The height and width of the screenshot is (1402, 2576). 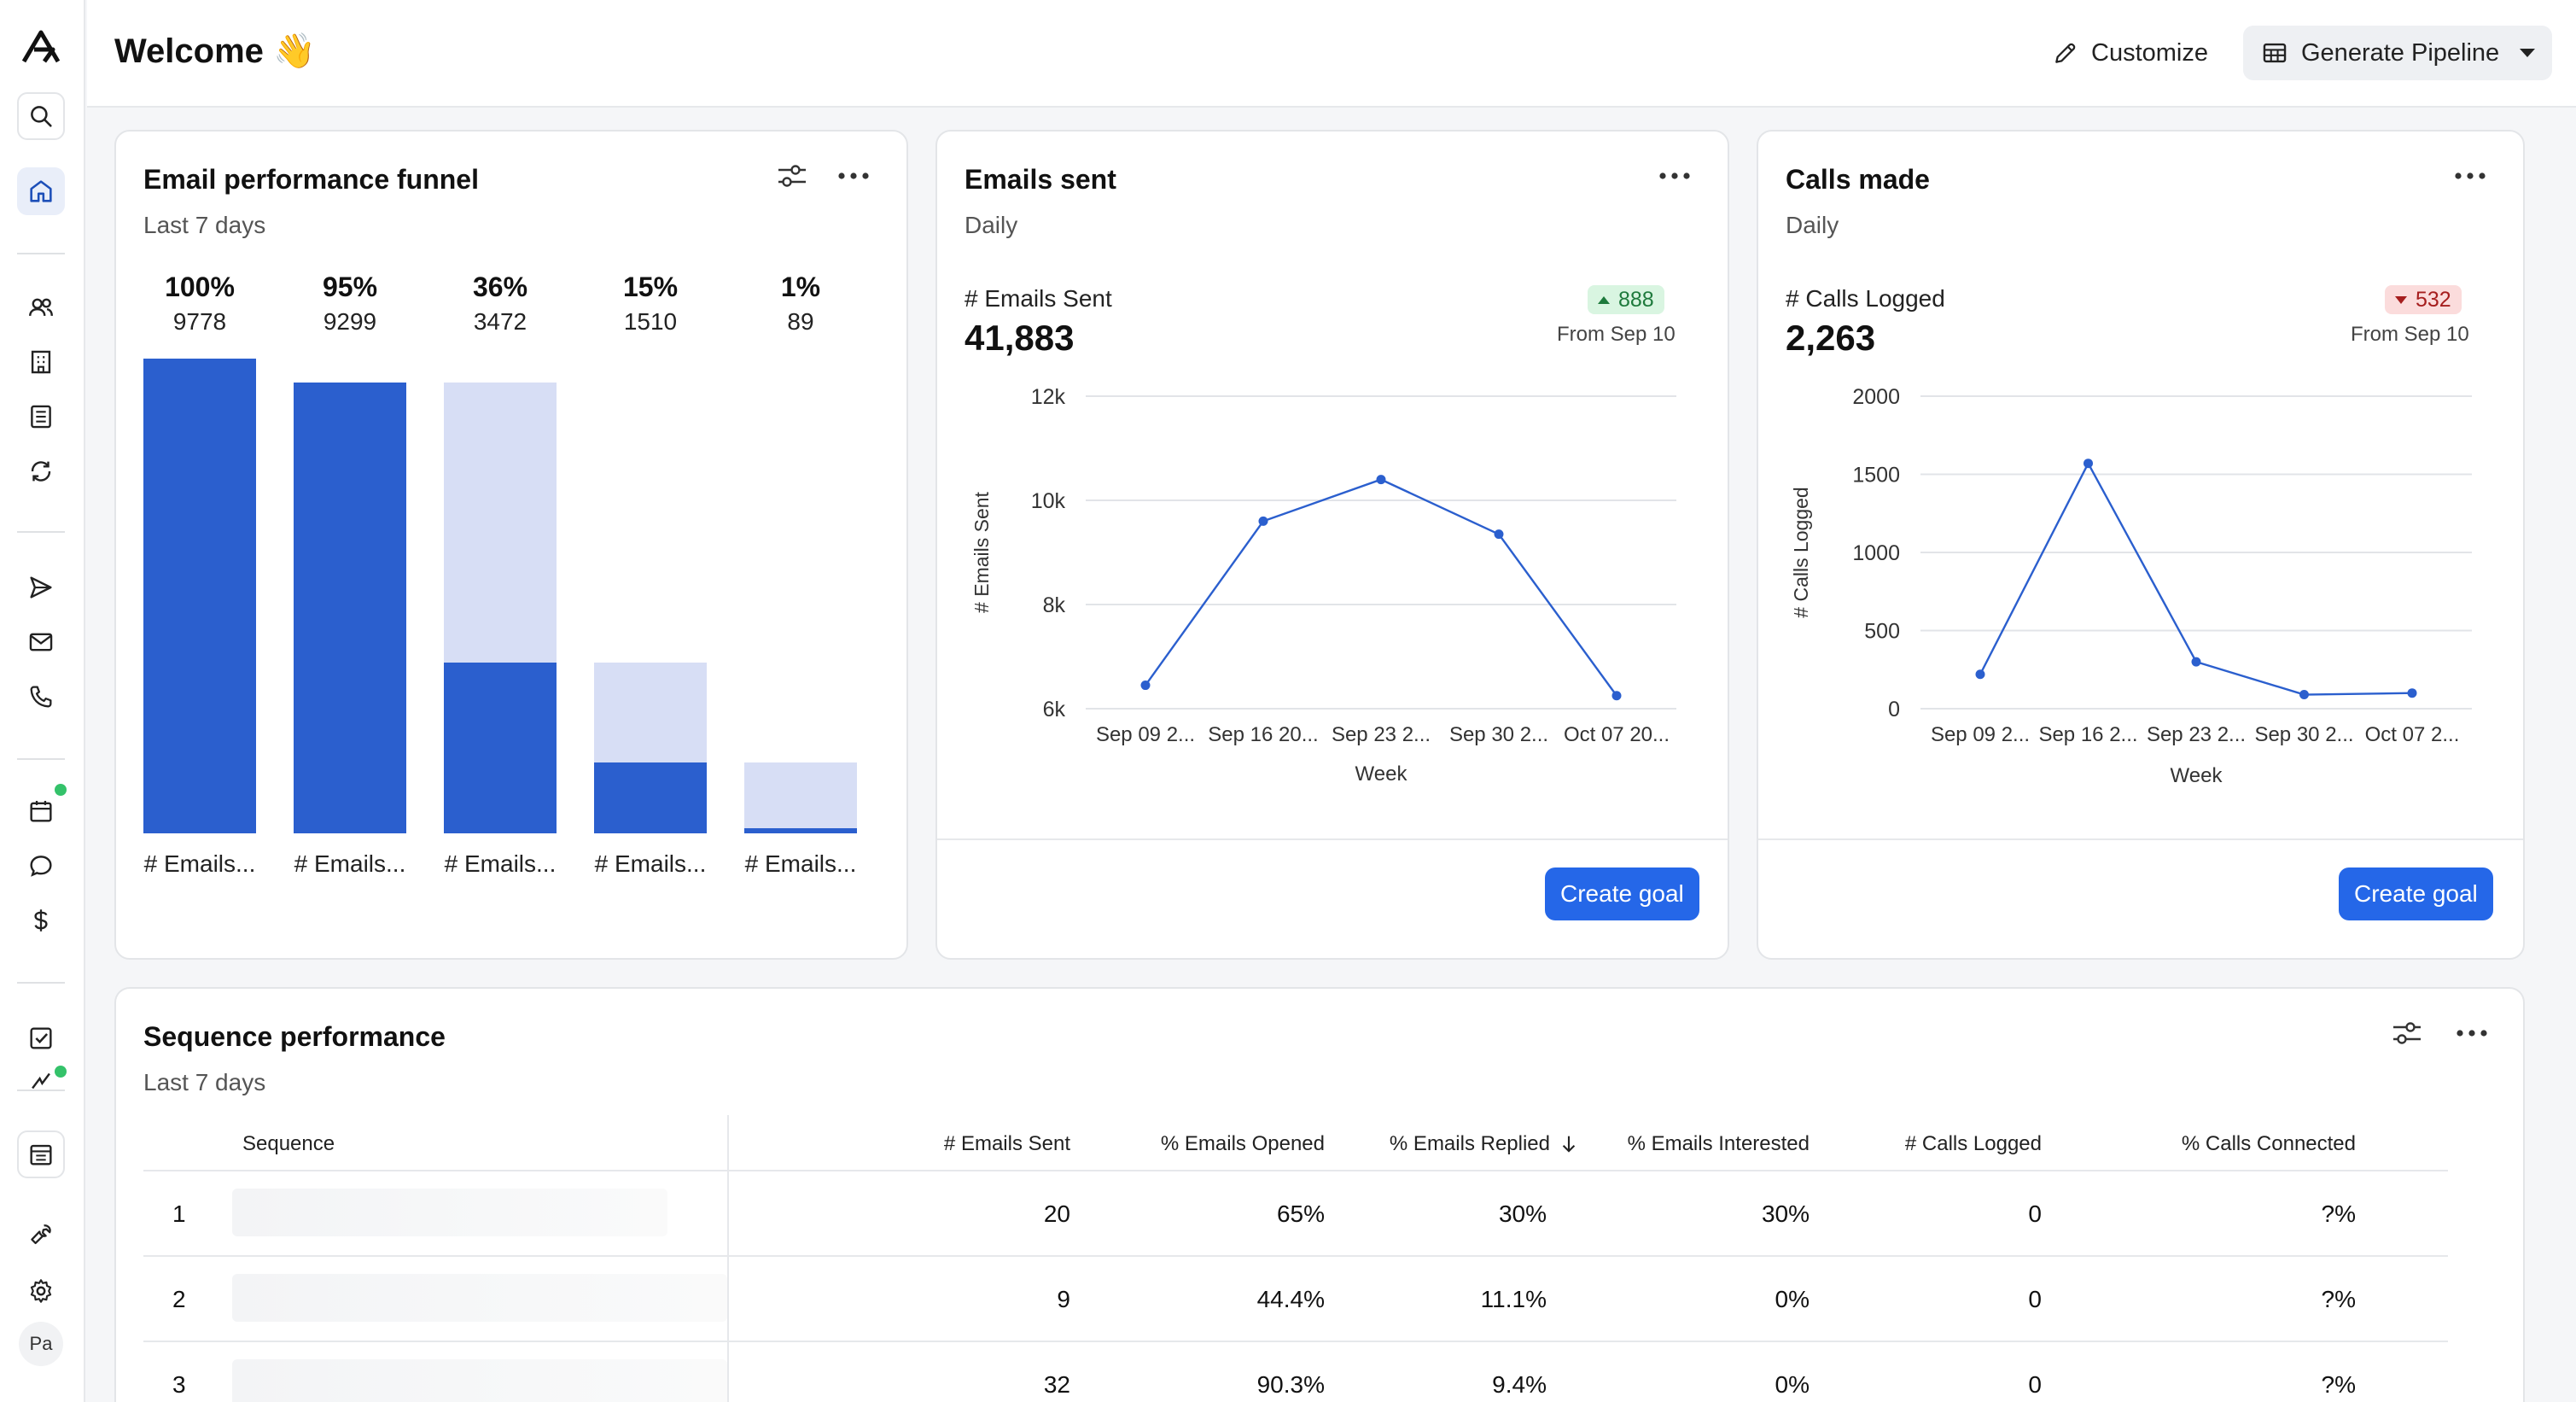 What do you see at coordinates (1054, 605) in the screenshot?
I see `y-tick-label: 8k` at bounding box center [1054, 605].